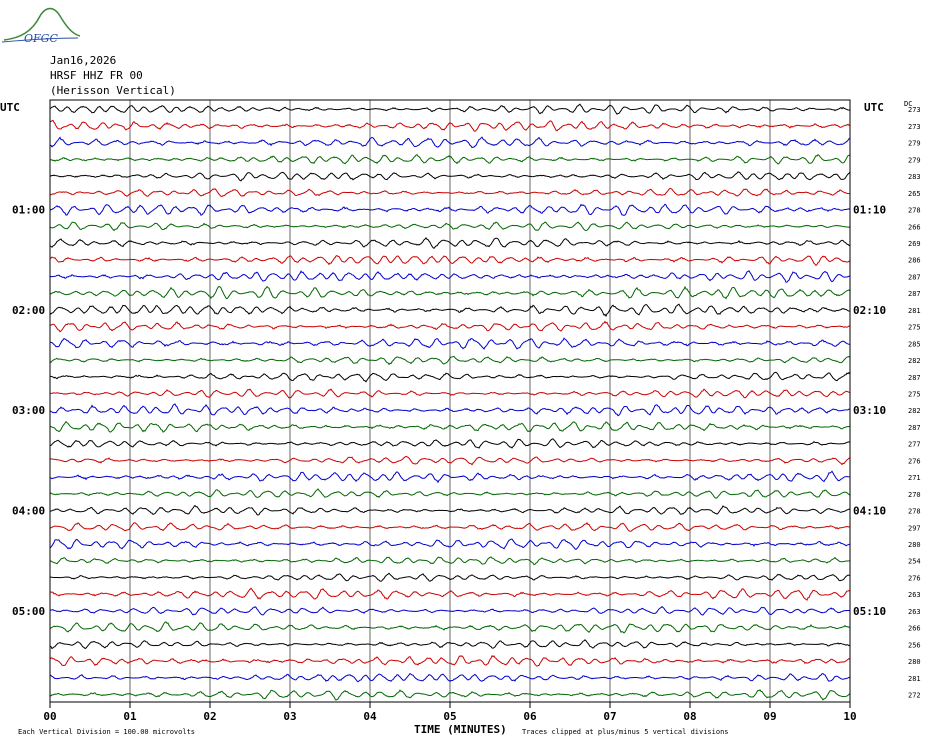 This screenshot has width=930, height=744. Describe the element at coordinates (914, 244) in the screenshot. I see `dc-offset-label: 269` at that location.